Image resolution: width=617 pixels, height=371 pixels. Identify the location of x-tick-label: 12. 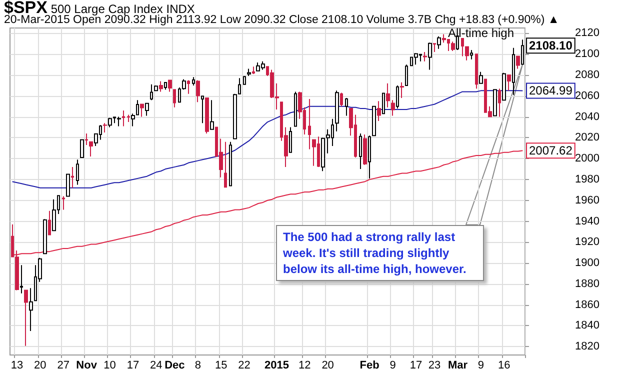
(304, 365).